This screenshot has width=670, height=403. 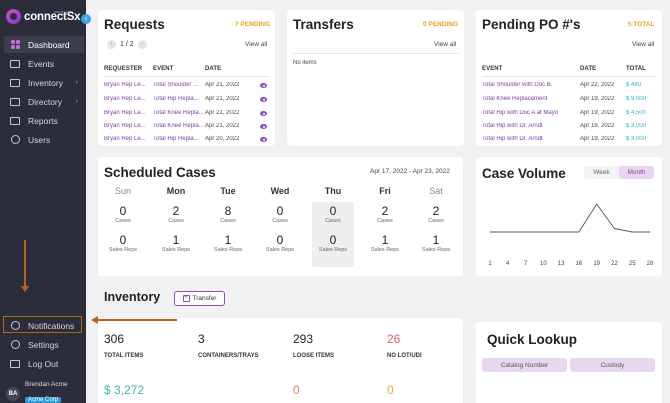 What do you see at coordinates (124, 390) in the screenshot?
I see `inventory-value-money: $ 3,272` at bounding box center [124, 390].